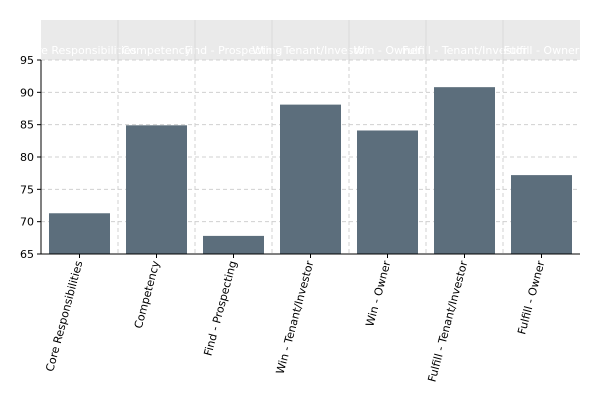 The height and width of the screenshot is (400, 600). Describe the element at coordinates (310, 40) in the screenshot. I see `header-band-bg` at that location.